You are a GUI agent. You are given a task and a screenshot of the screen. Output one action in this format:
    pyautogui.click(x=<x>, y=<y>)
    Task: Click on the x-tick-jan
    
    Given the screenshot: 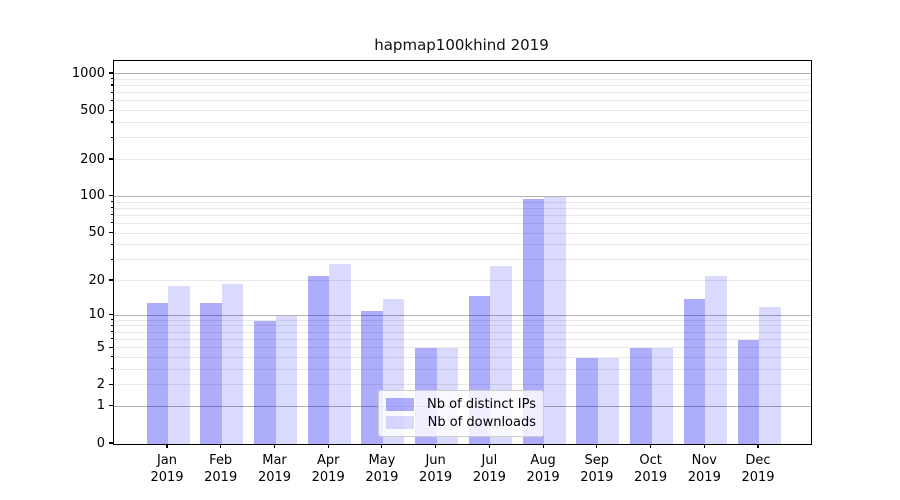 What is the action you would take?
    pyautogui.click(x=167, y=446)
    